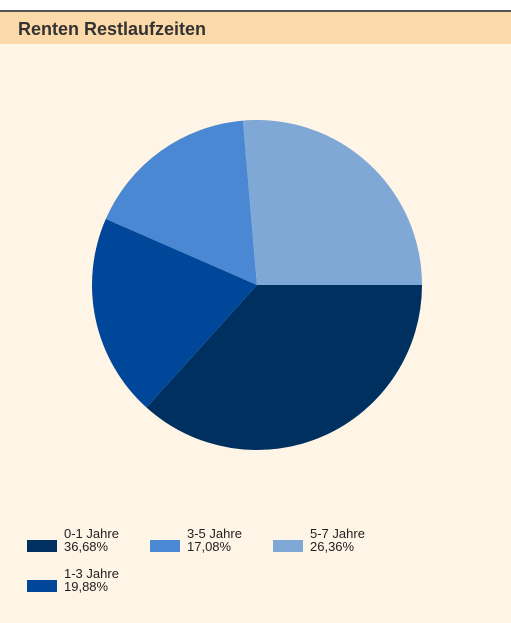 Image resolution: width=511 pixels, height=623 pixels. I want to click on legend-label: 3-5 Jahre, so click(214, 533).